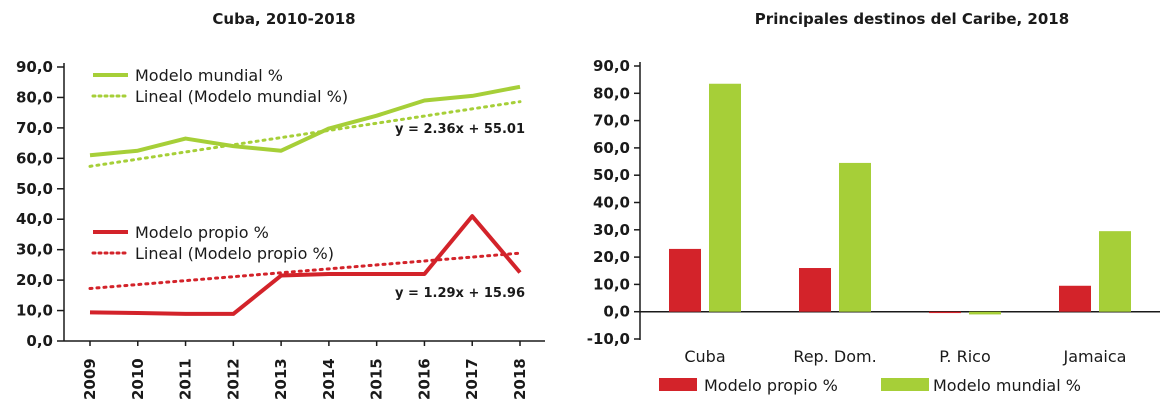 Image resolution: width=1169 pixels, height=408 pixels. What do you see at coordinates (704, 356) in the screenshot?
I see `x-category-label: Cuba` at bounding box center [704, 356].